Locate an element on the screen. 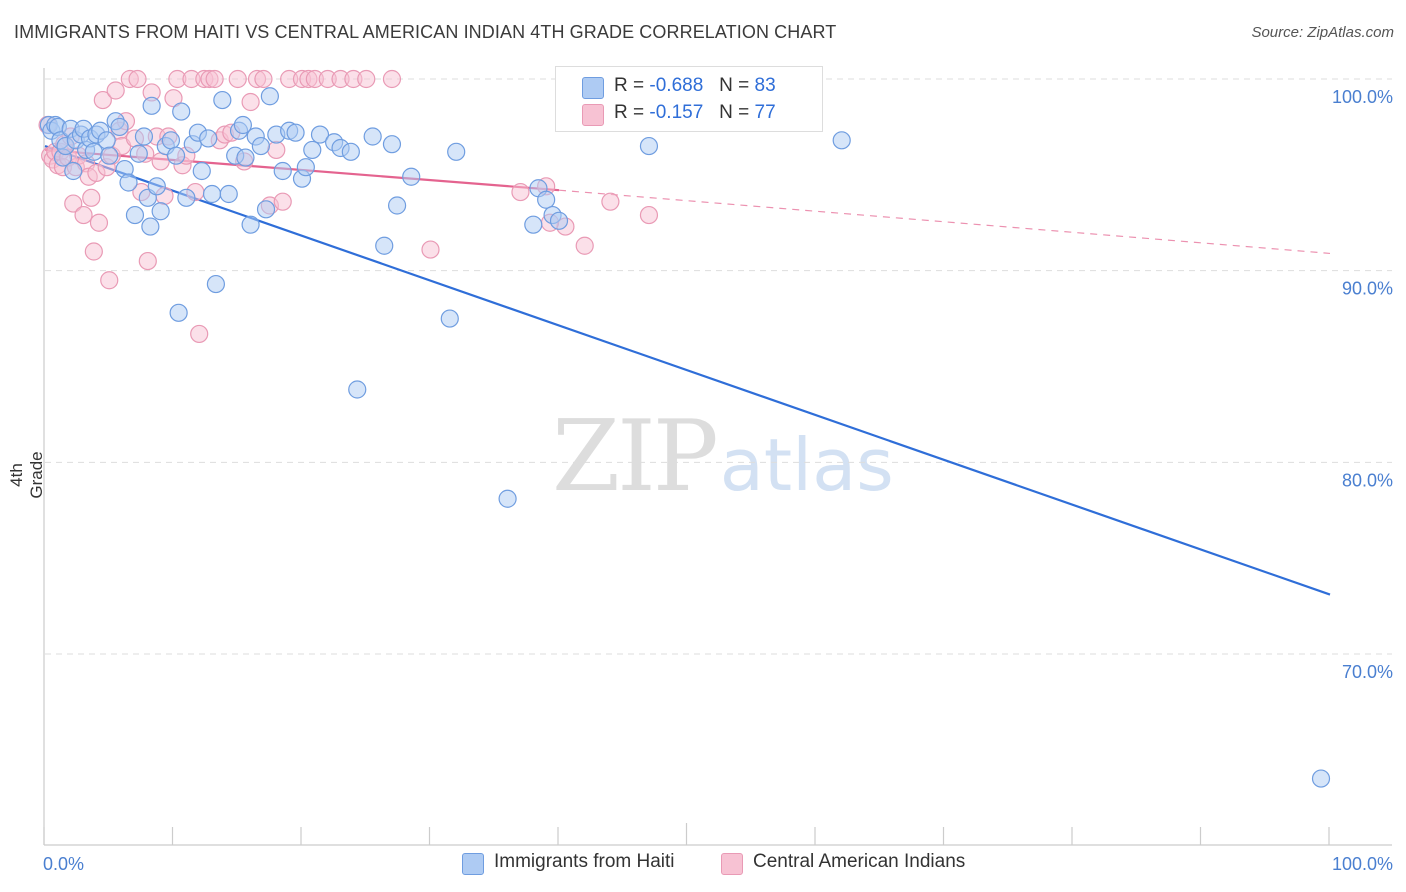 This screenshot has height=892, width=1406. legend-label-haiti: Immigrants from Haiti is located at coordinates (584, 861).